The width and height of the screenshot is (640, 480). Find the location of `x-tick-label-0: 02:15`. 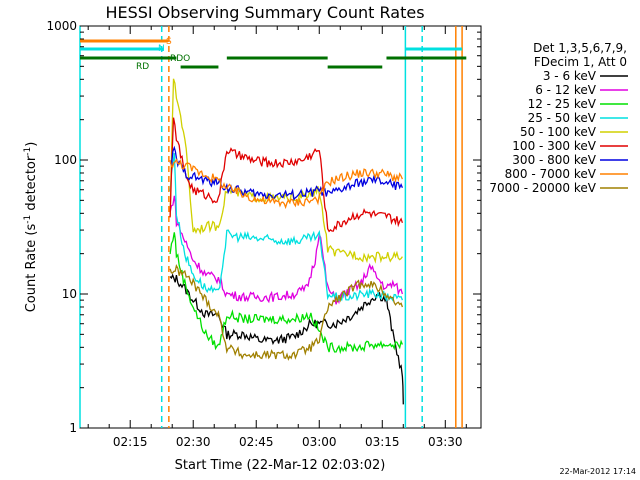

x-tick-label-0: 02:15 is located at coordinates (130, 442).